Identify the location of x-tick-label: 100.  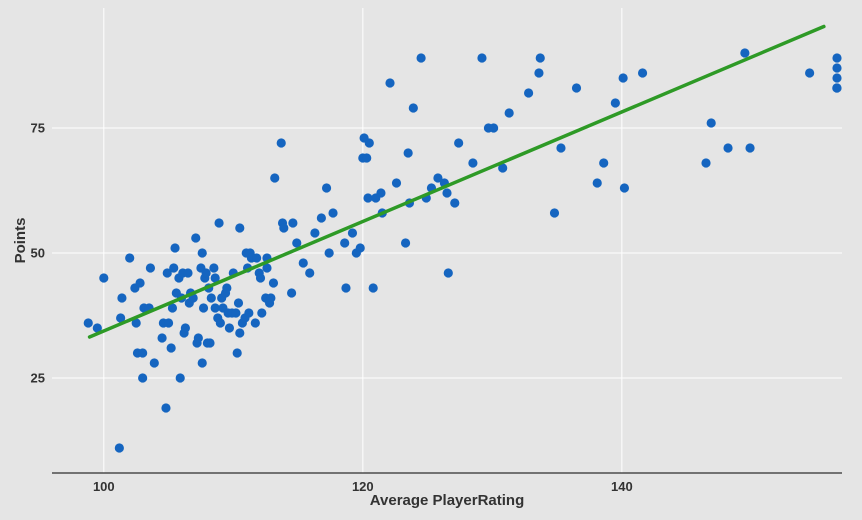
(104, 486).